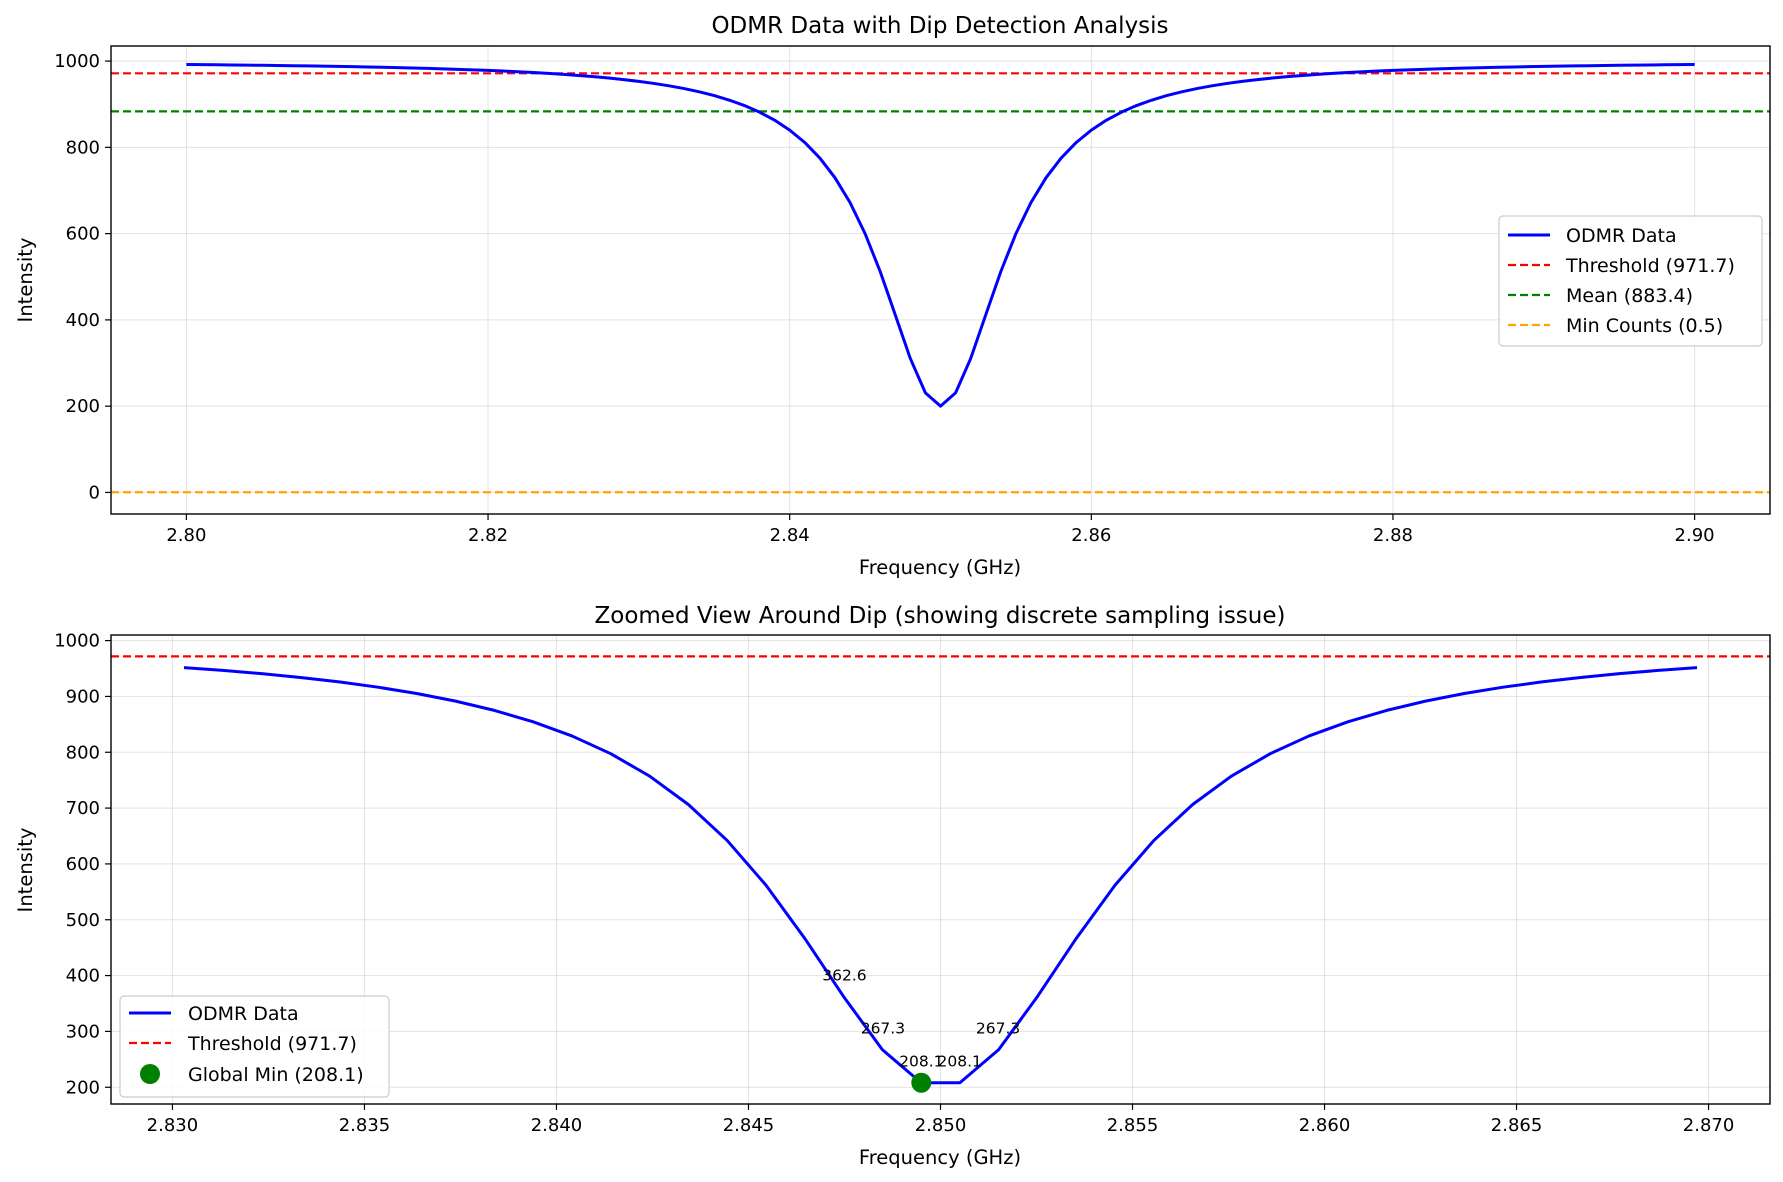  What do you see at coordinates (940, 530) in the screenshot?
I see `top-x-ticks: 2.80 2.82 2.84 2.86 2.88 2.90` at bounding box center [940, 530].